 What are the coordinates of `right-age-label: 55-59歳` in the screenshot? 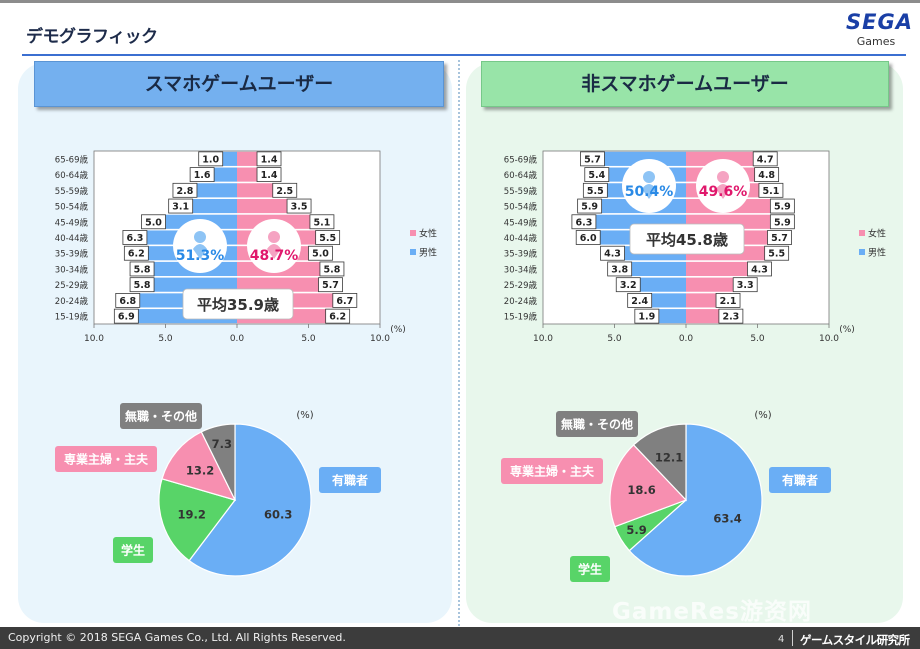 It's located at (521, 191).